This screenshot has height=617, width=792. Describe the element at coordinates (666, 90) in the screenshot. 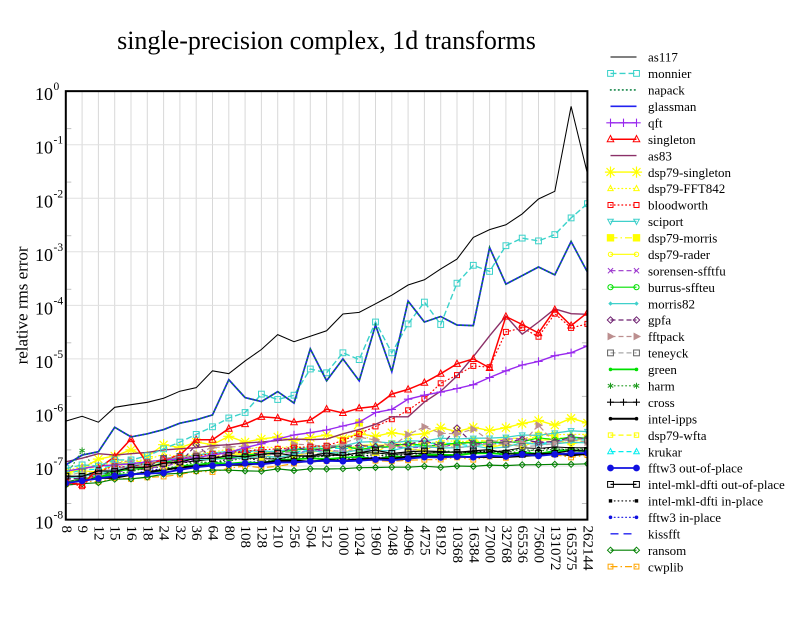

I see `svg-text: napack` at that location.